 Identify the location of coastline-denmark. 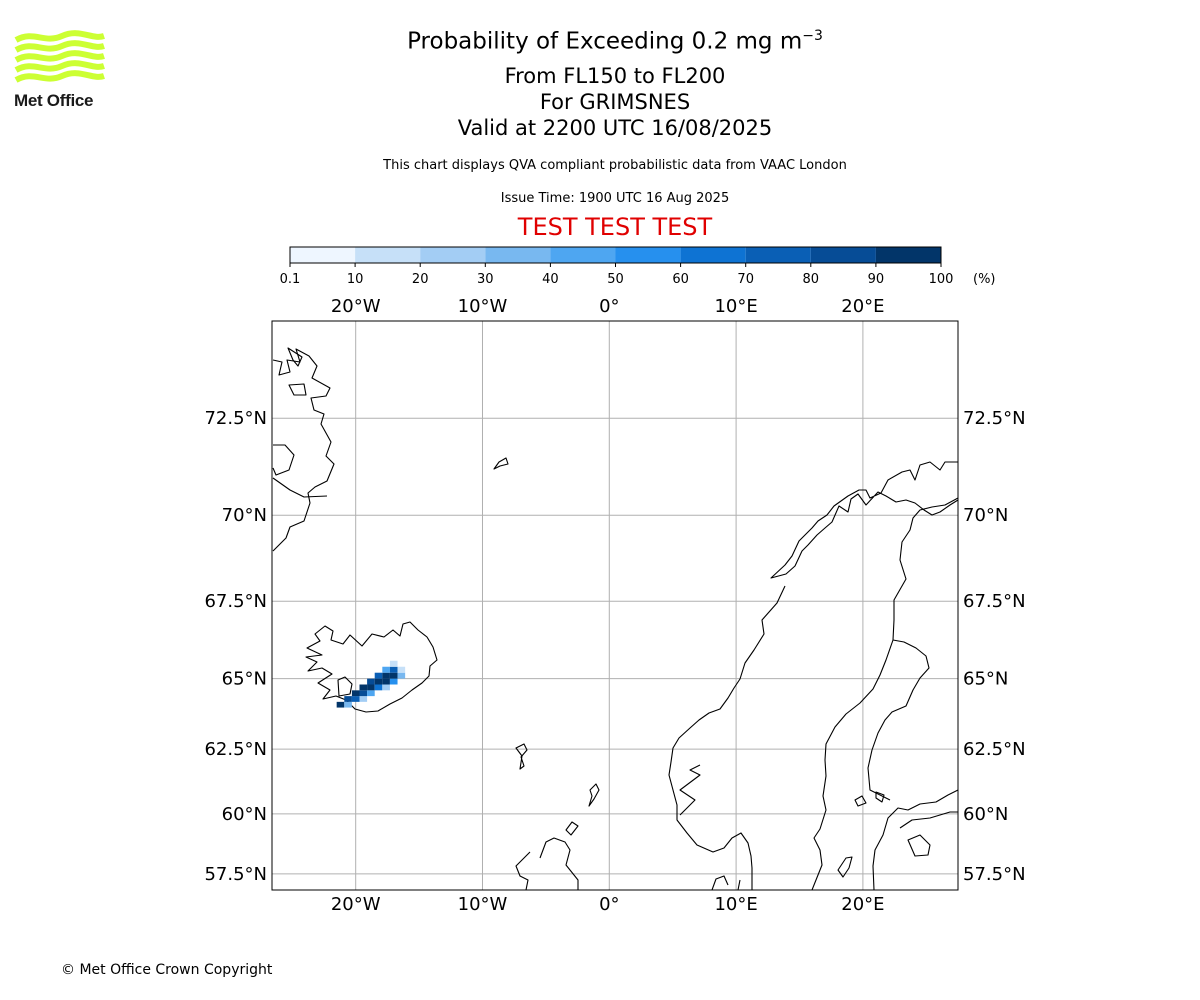
(726, 883).